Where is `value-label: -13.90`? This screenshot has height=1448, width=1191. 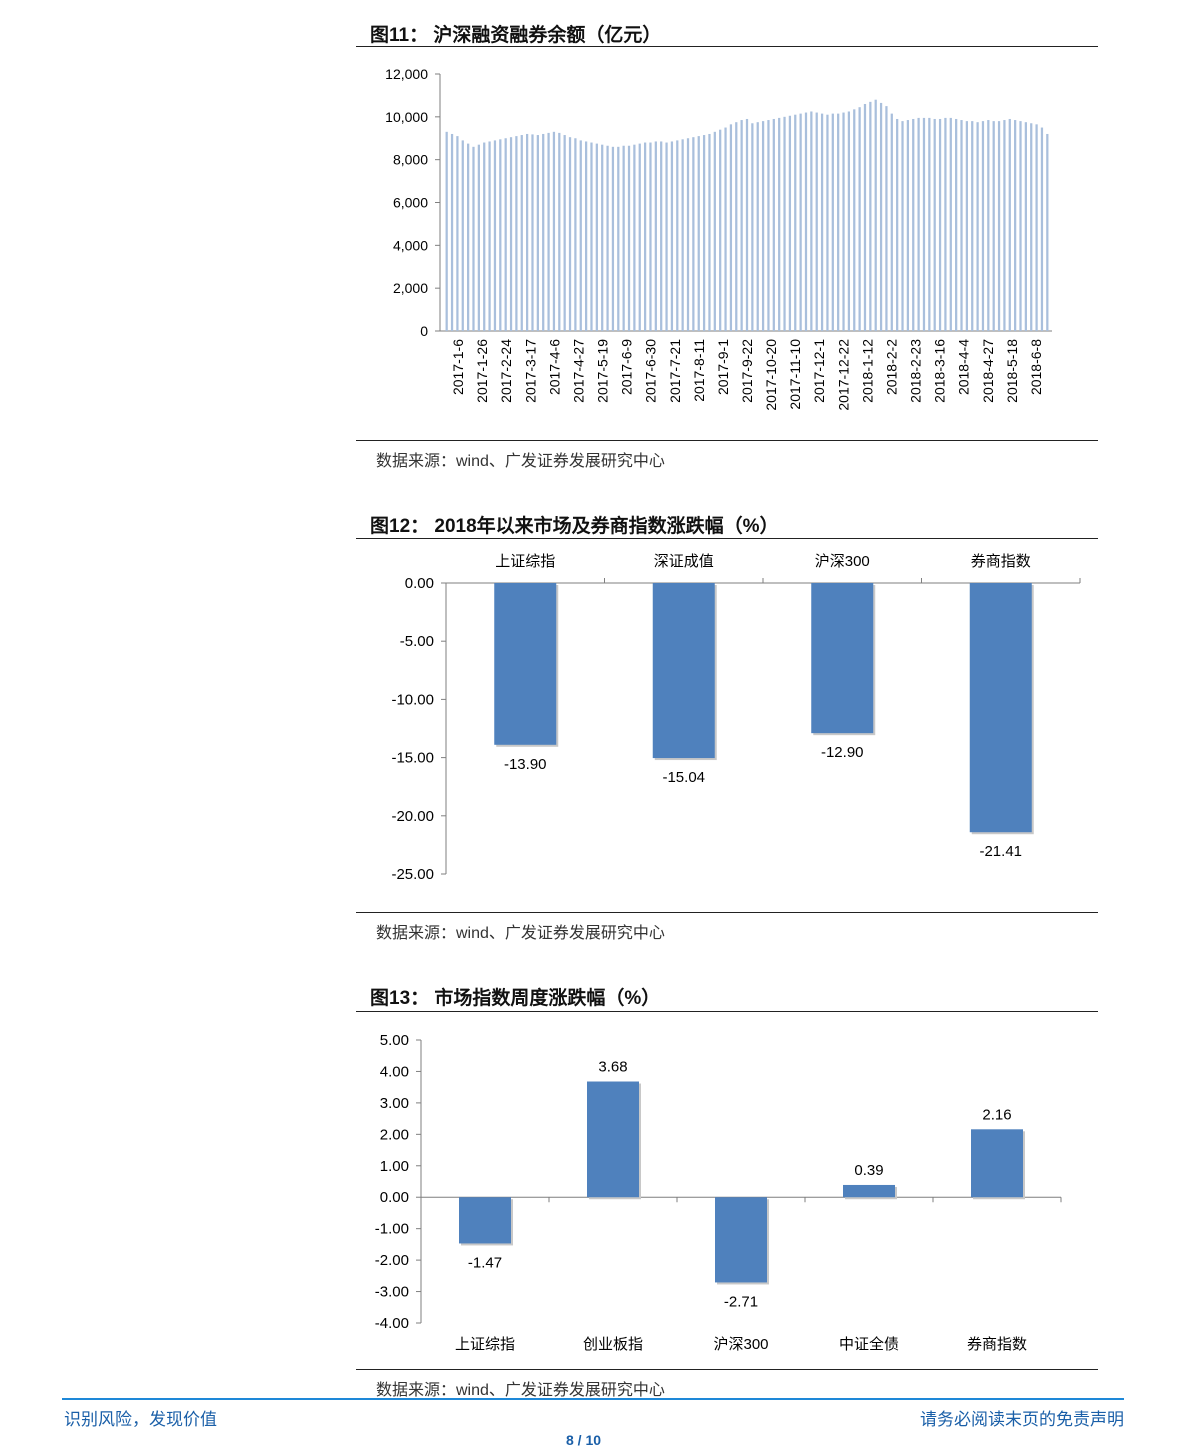
value-label: -13.90 is located at coordinates (525, 764).